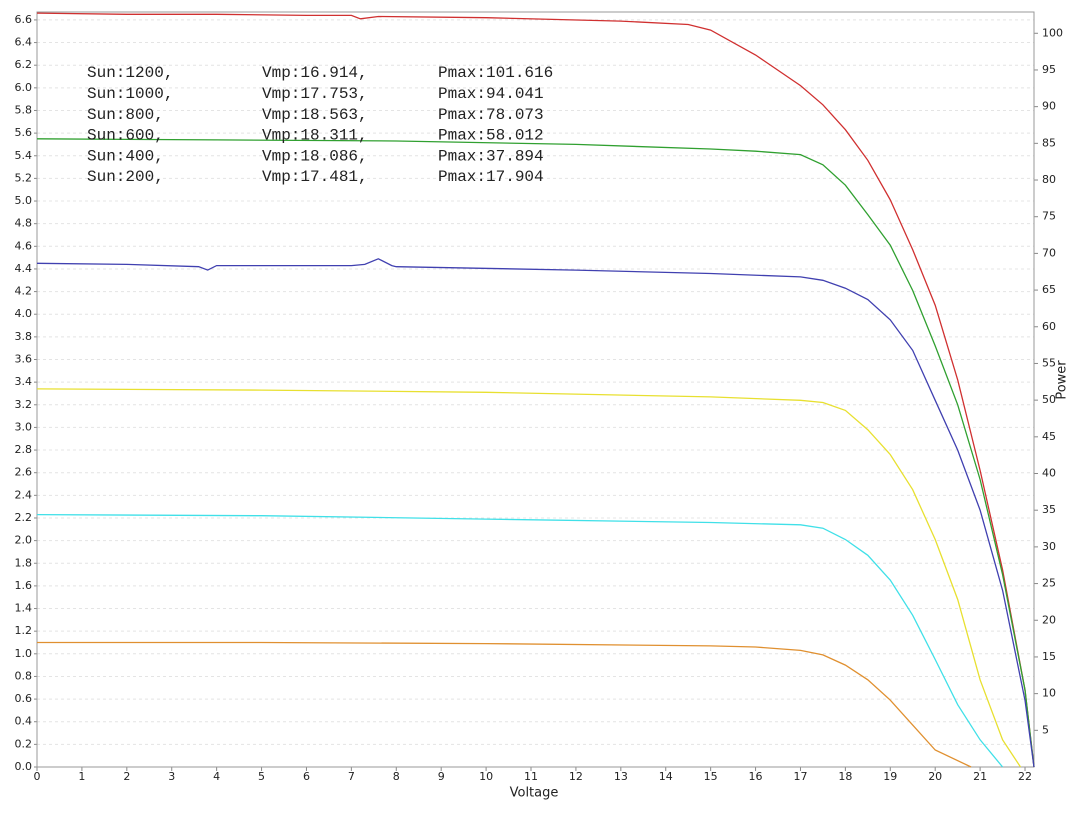  Describe the element at coordinates (315, 177) in the screenshot. I see `annotation: Vmp:17.481,` at that location.